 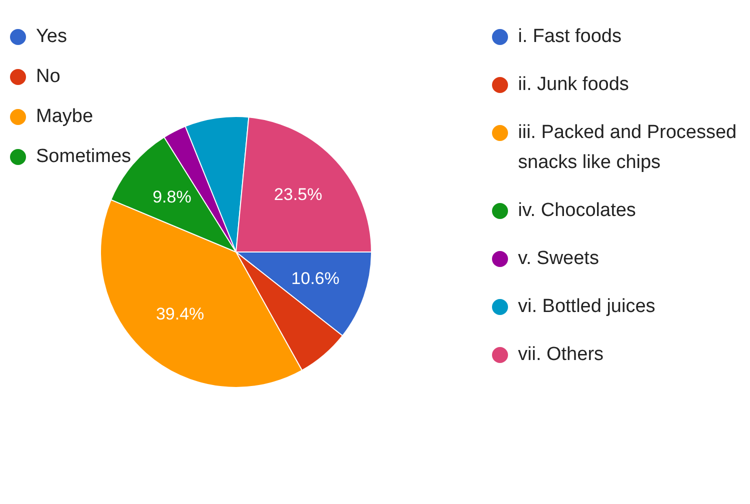 I want to click on data-label: 39.4%, so click(x=180, y=314).